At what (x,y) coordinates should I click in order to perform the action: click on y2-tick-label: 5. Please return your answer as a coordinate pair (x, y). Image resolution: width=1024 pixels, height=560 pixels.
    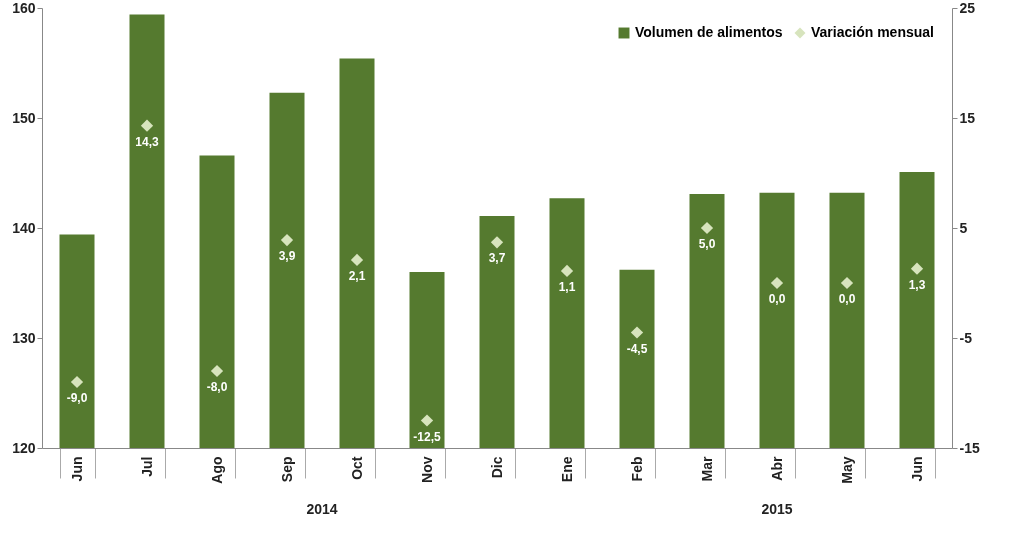
    Looking at the image, I should click on (963, 227).